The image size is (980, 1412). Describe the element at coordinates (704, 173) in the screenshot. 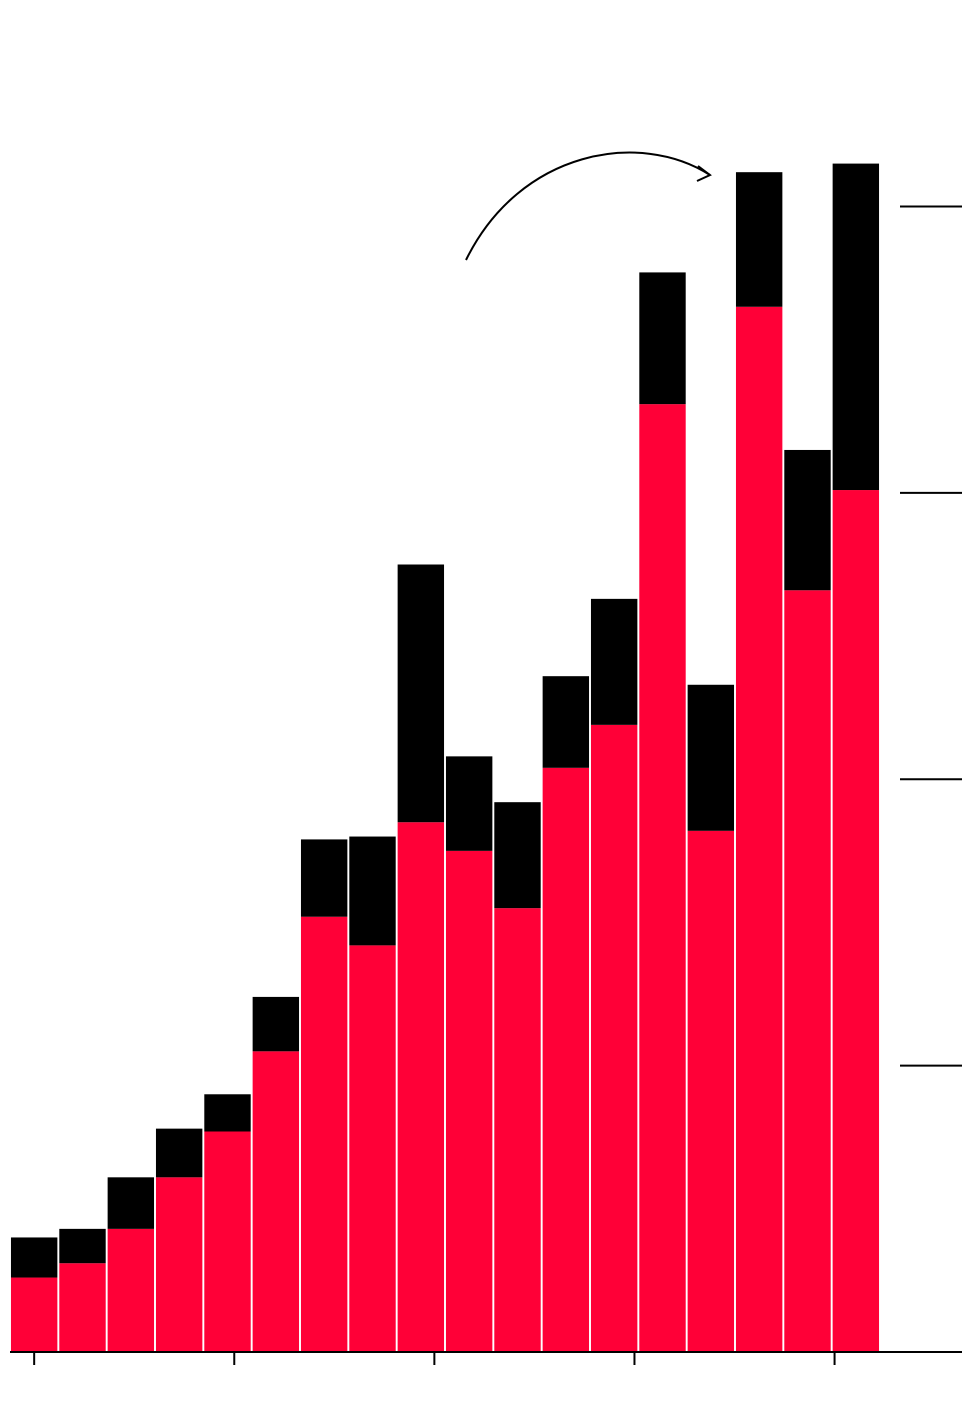

I see `arrow-head` at that location.